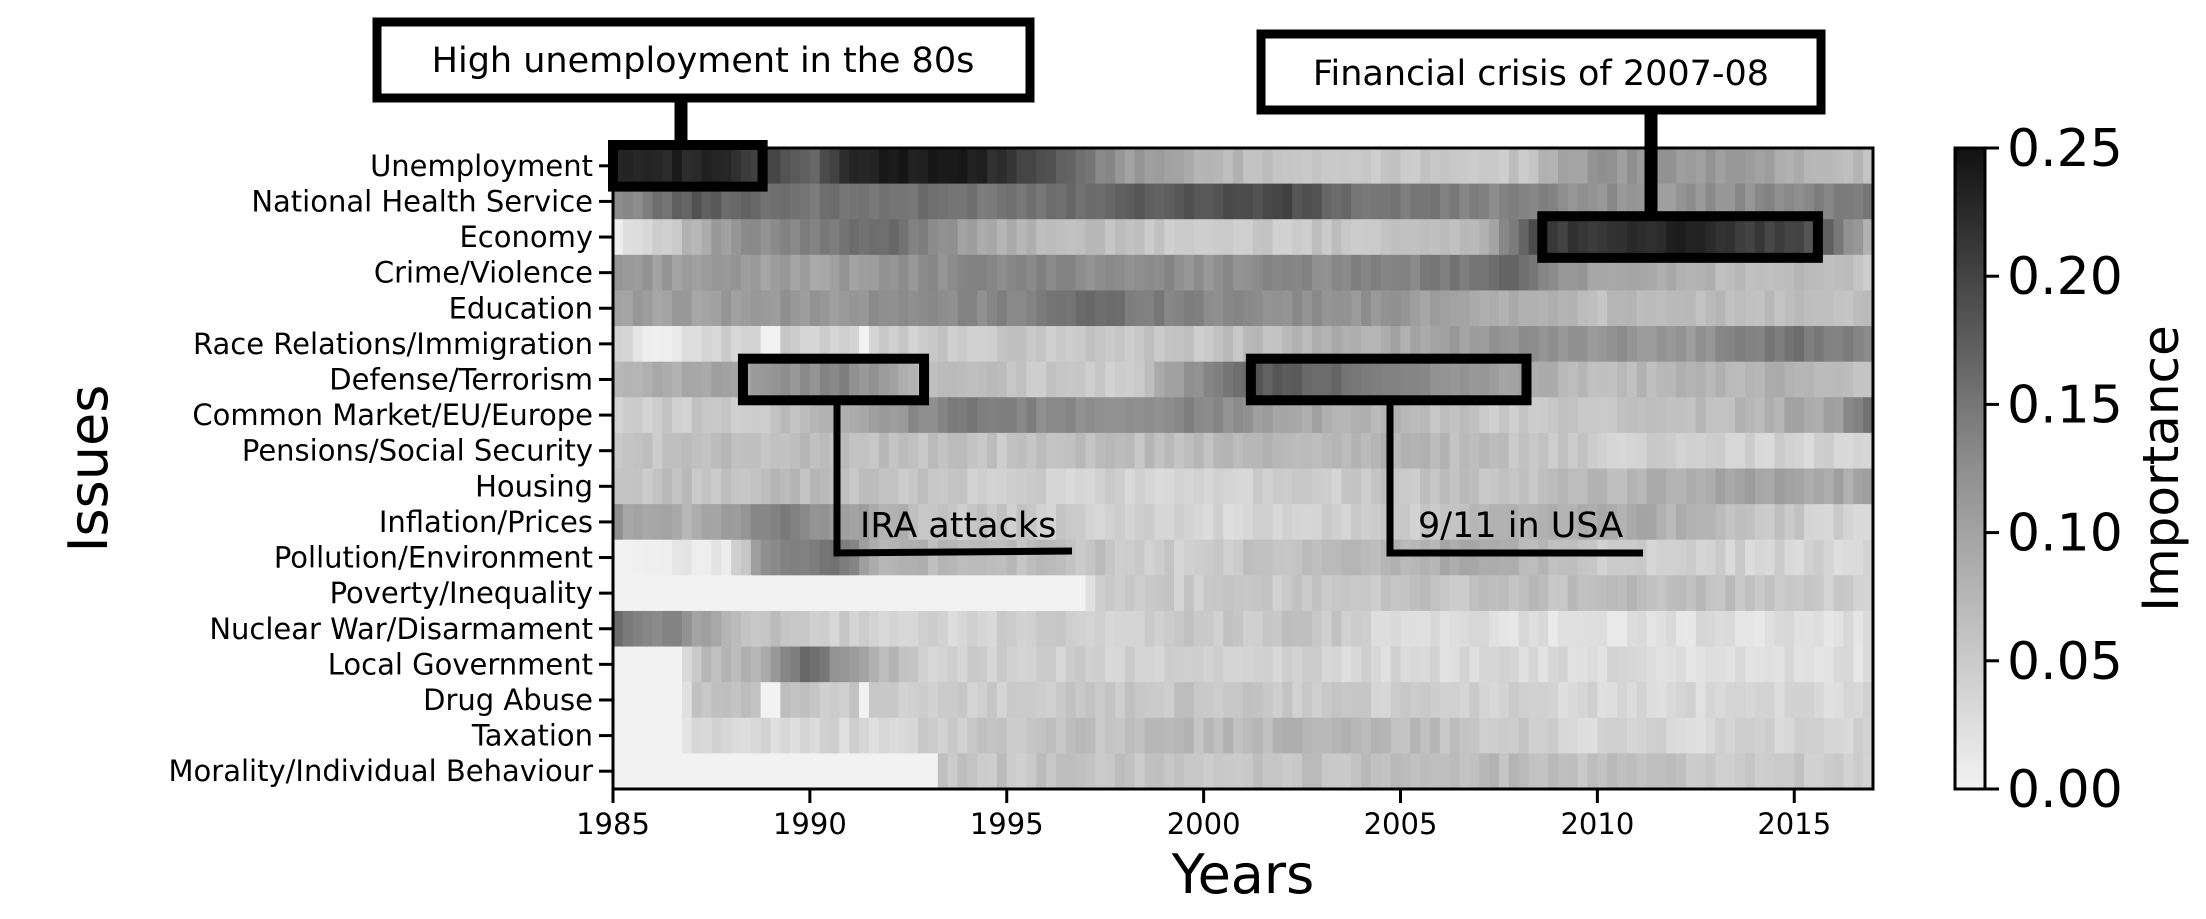 The height and width of the screenshot is (919, 2206). Describe the element at coordinates (534, 486) in the screenshot. I see `y-tick-label: Housing` at that location.